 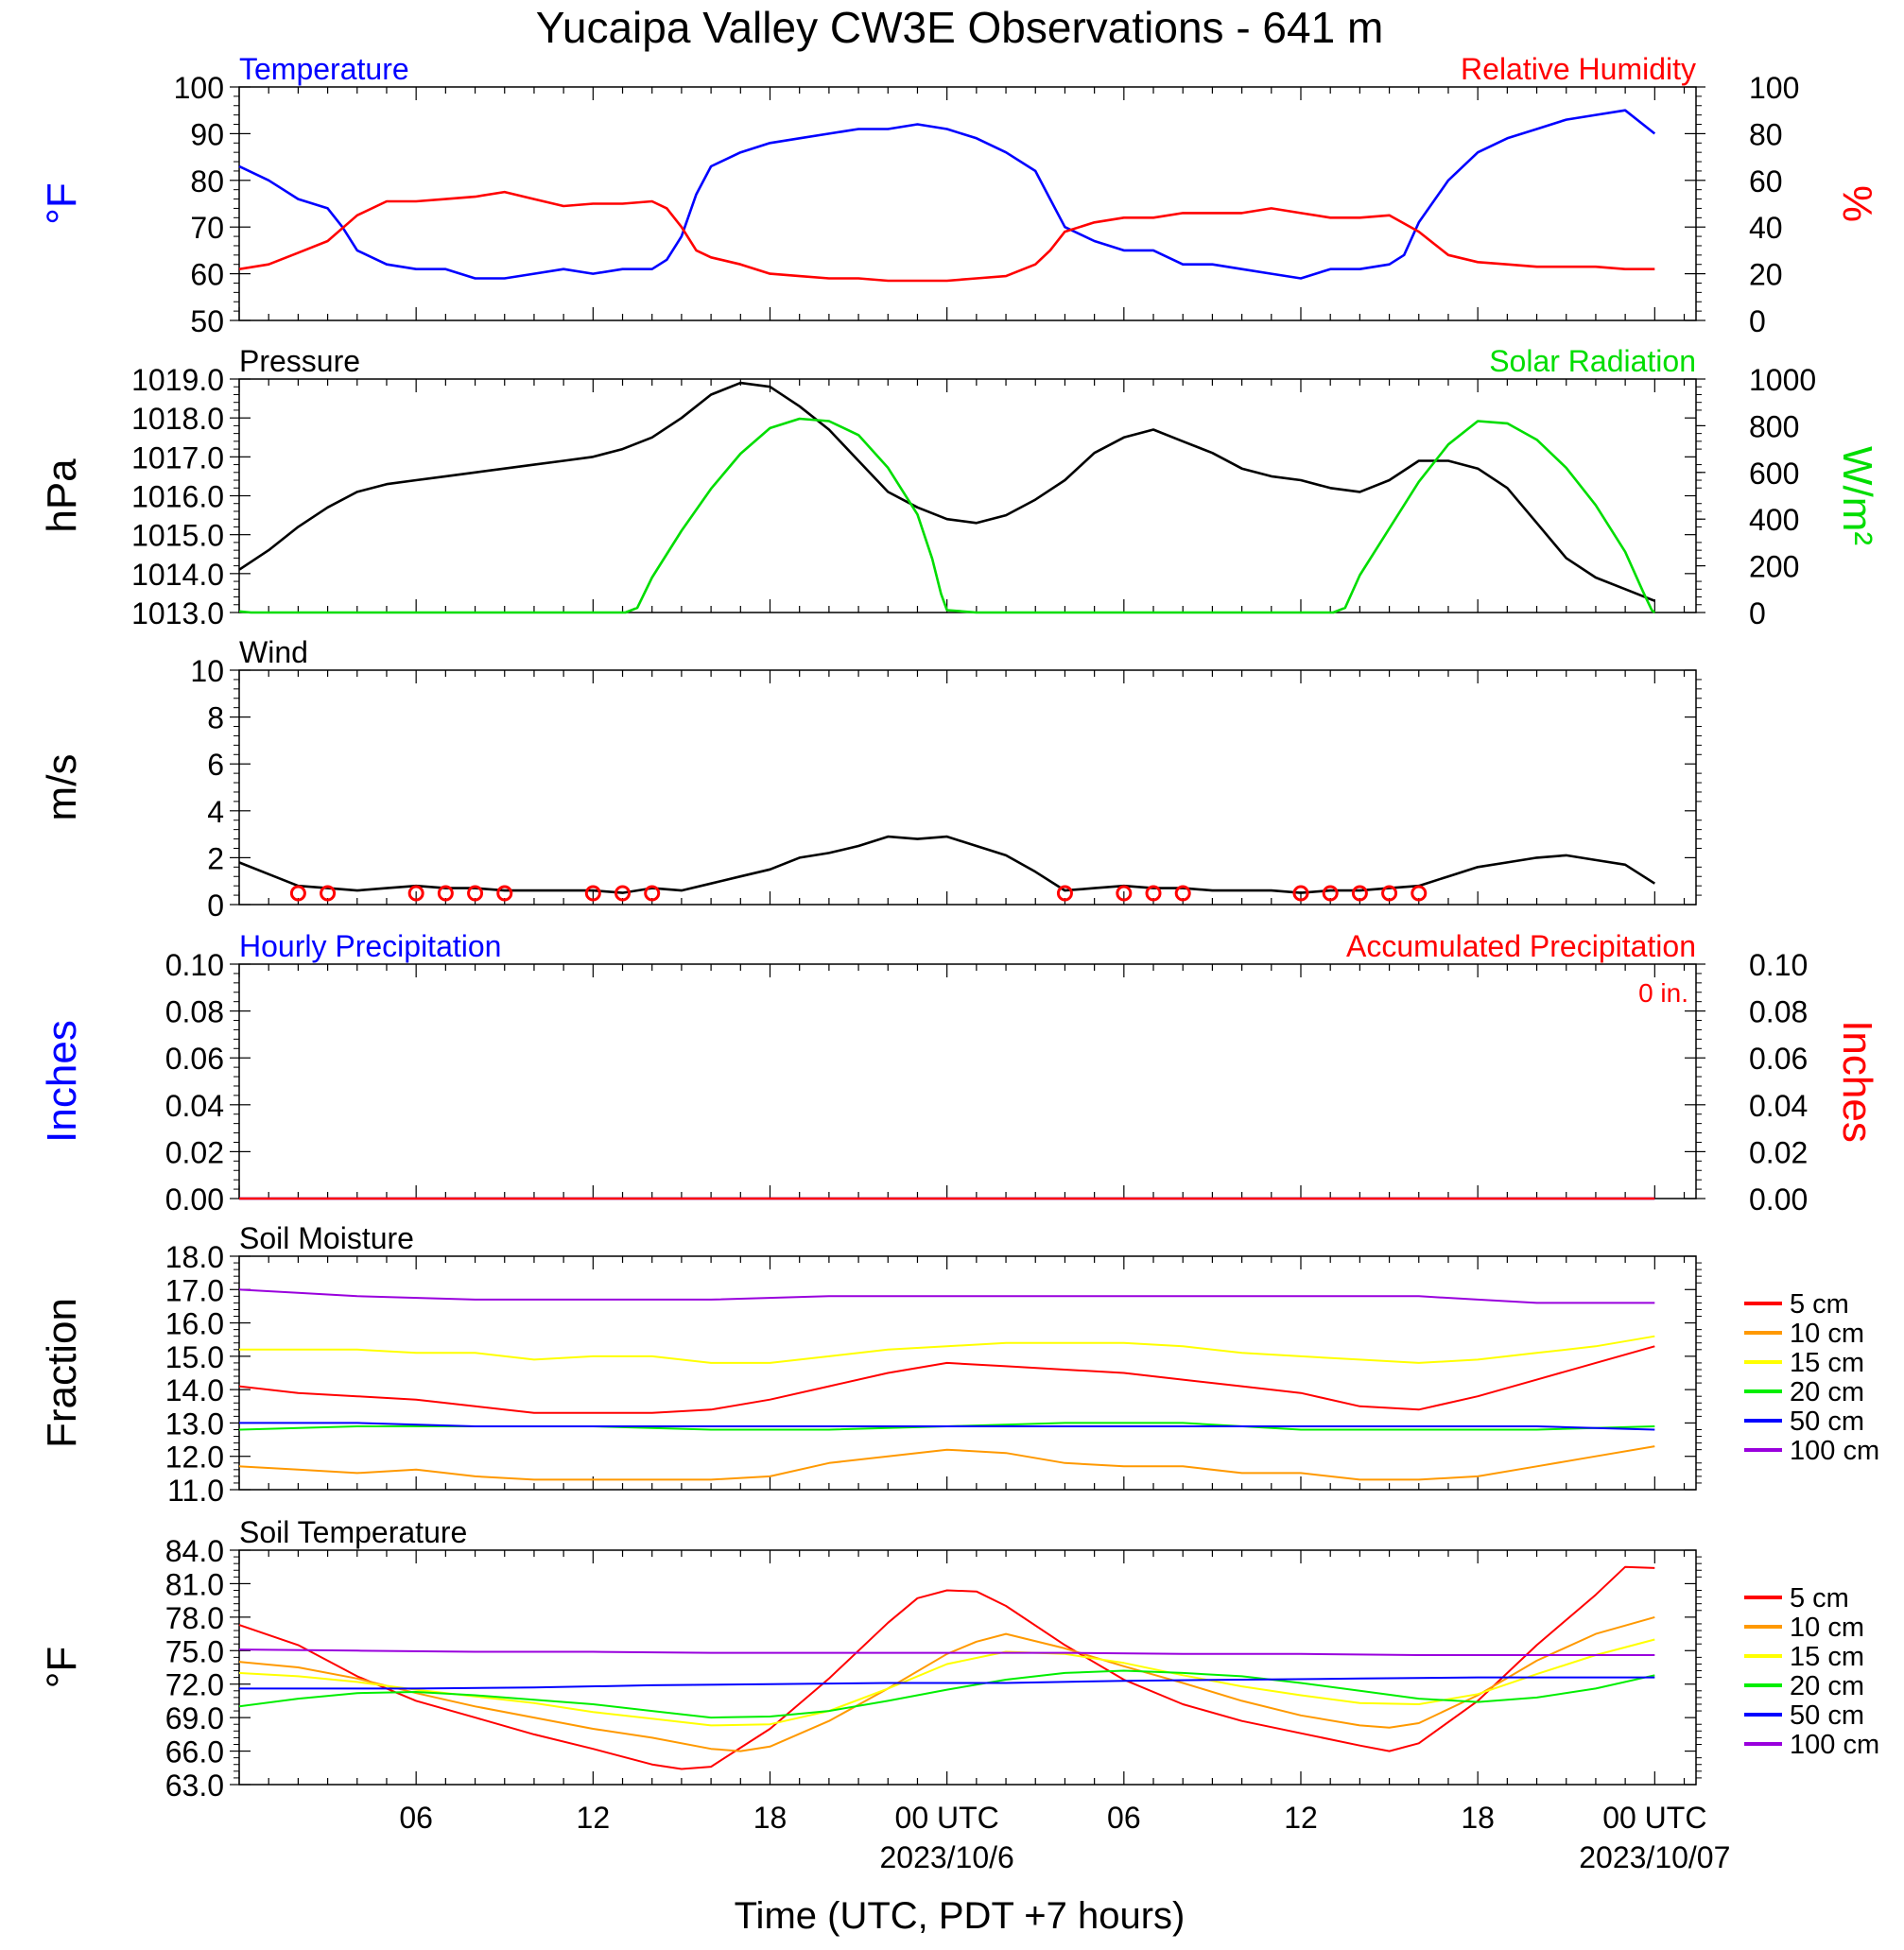 I want to click on y-axis-label: hPa, so click(x=62, y=495).